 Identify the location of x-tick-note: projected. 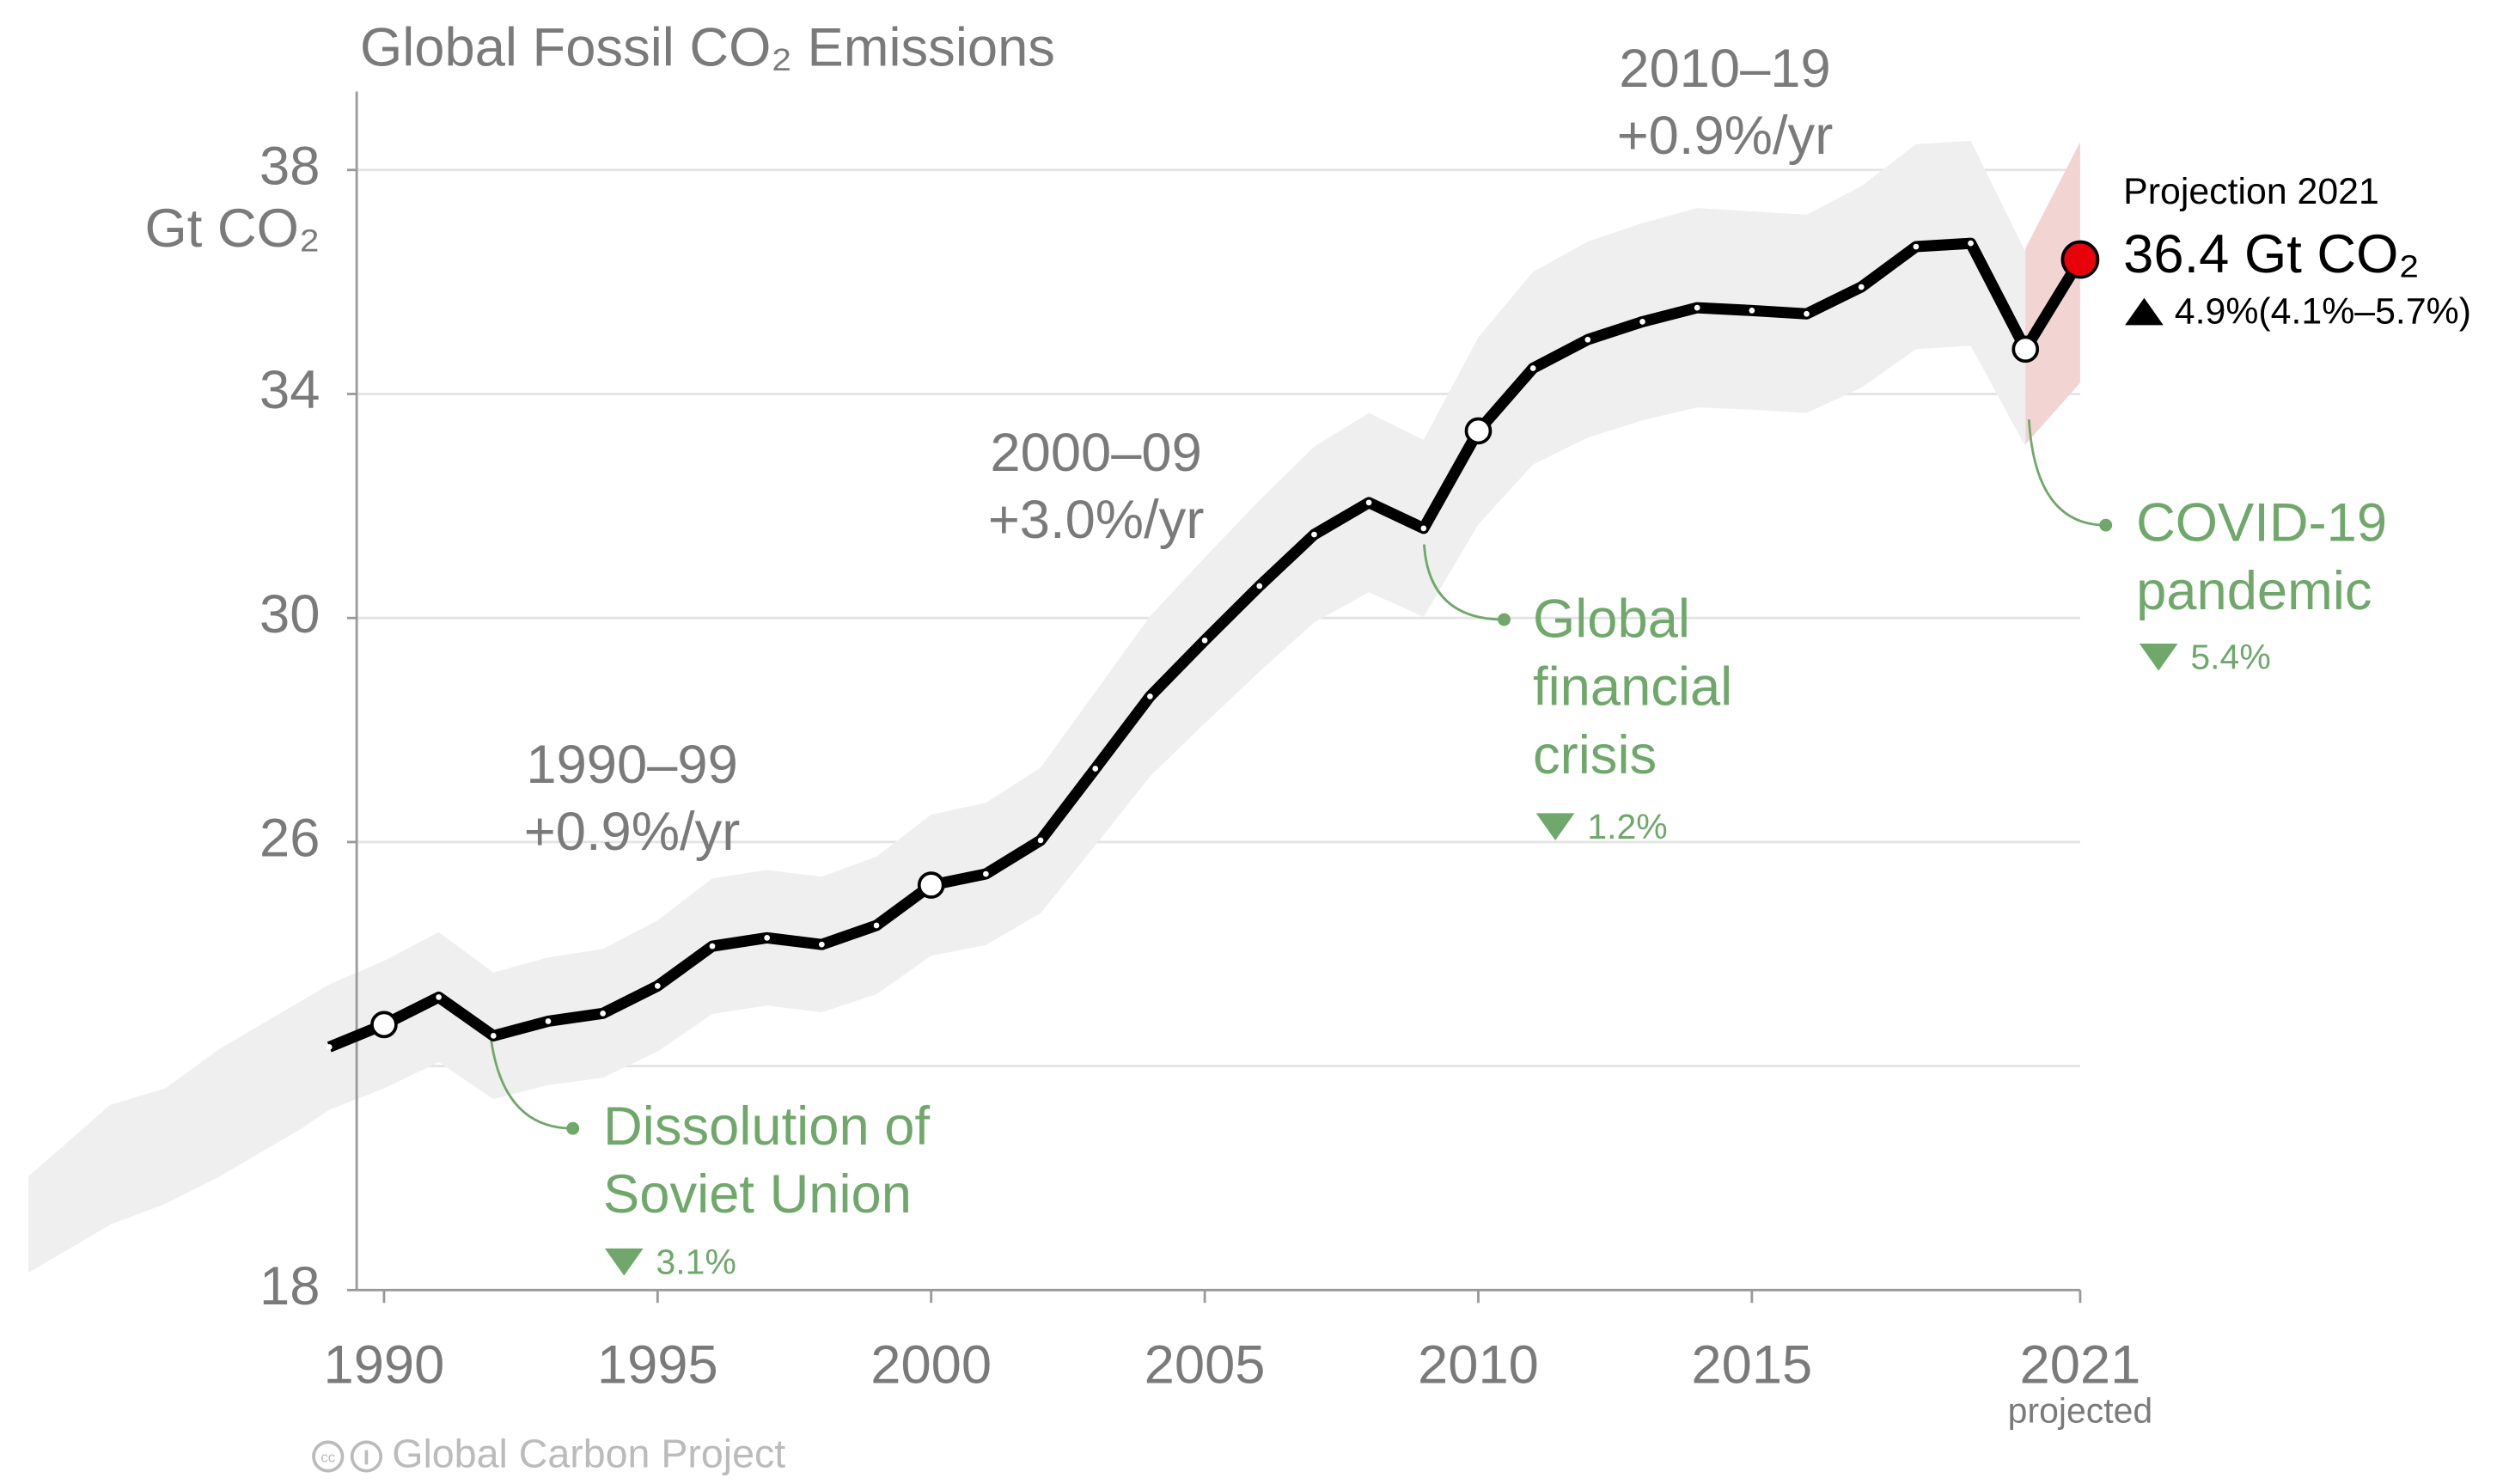
(2080, 1411).